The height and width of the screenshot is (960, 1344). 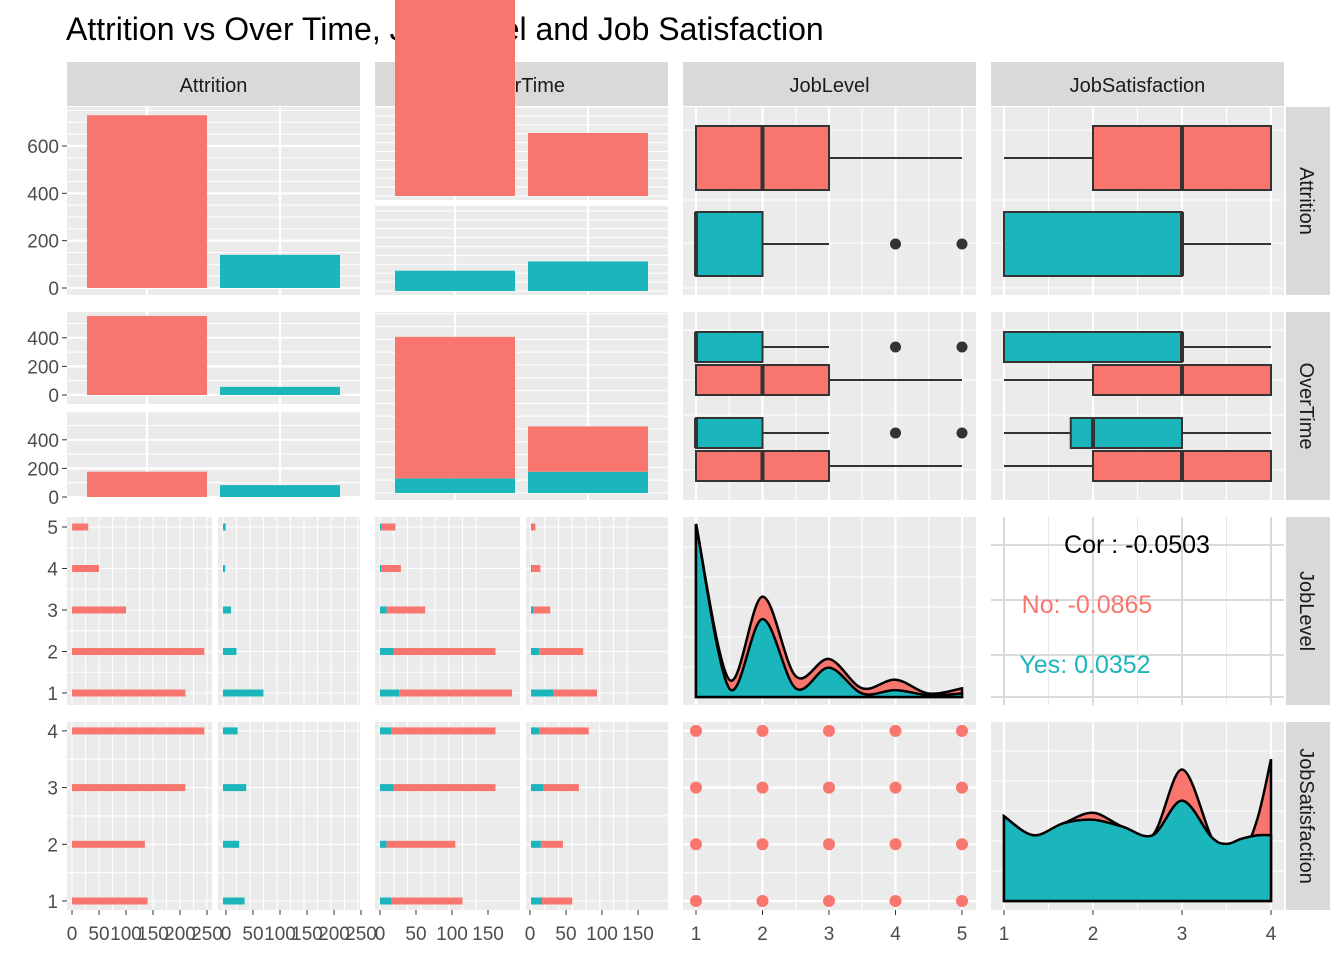 I want to click on strip-right-joblevel, so click(x=1308, y=611).